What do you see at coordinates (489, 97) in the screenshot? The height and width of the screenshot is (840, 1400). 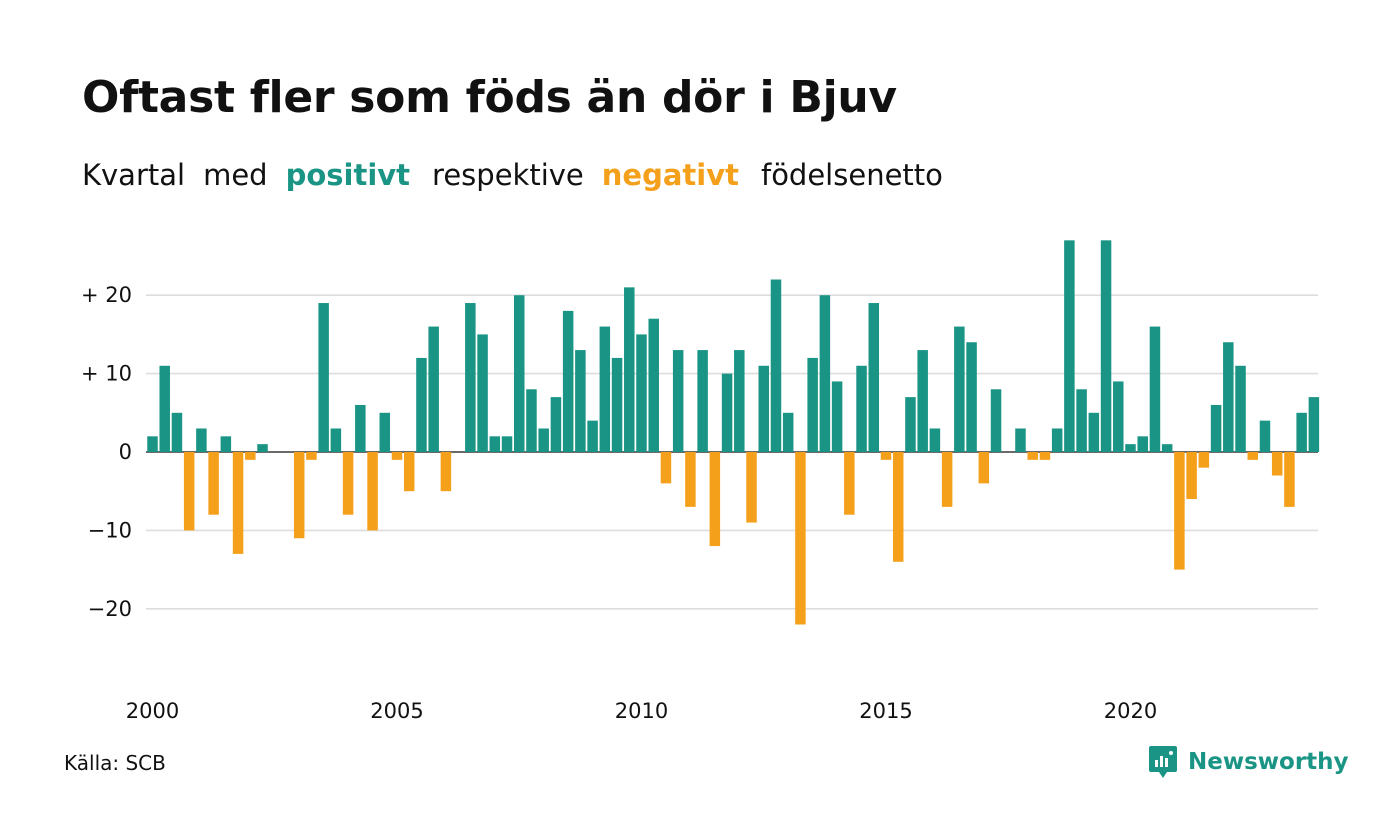 I see `chart-title: Oftast fler som föds än dör i Bjuv` at bounding box center [489, 97].